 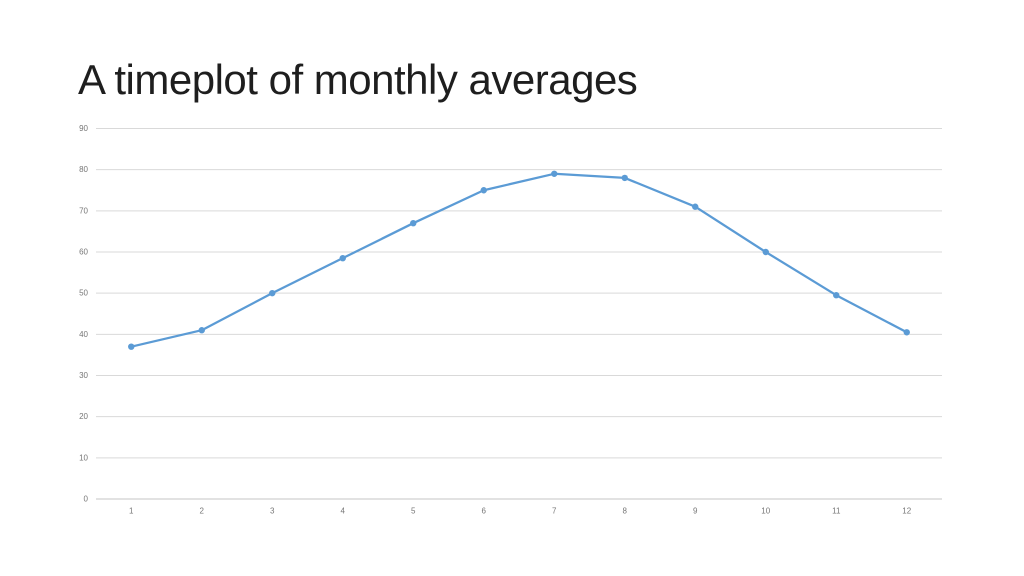 What do you see at coordinates (83, 169) in the screenshot?
I see `y-tick-label: 80` at bounding box center [83, 169].